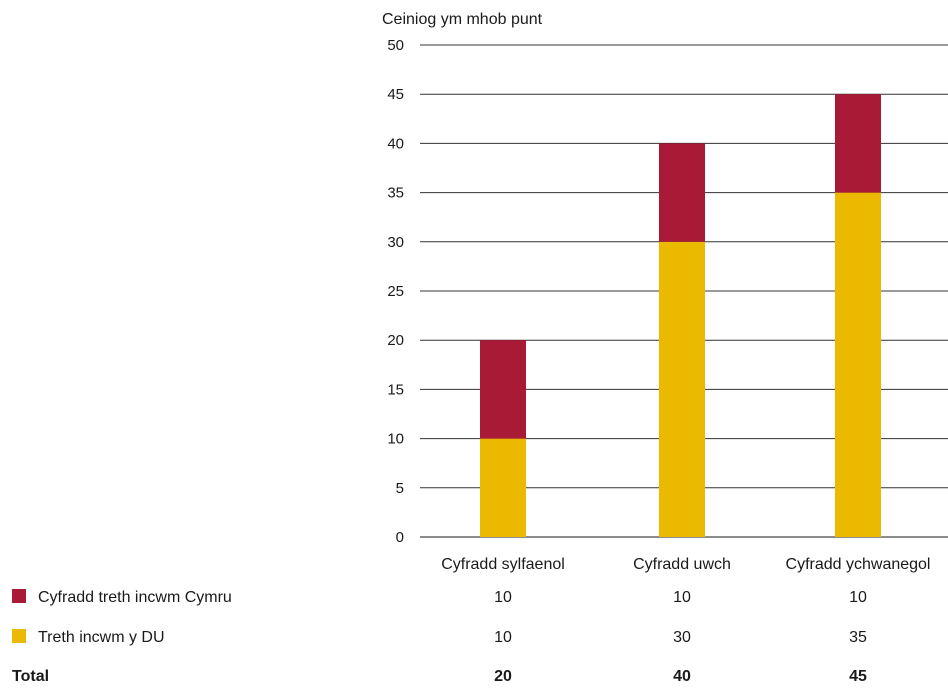 This screenshot has height=693, width=948. What do you see at coordinates (682, 564) in the screenshot?
I see `category-label: Cyfradd uwch` at bounding box center [682, 564].